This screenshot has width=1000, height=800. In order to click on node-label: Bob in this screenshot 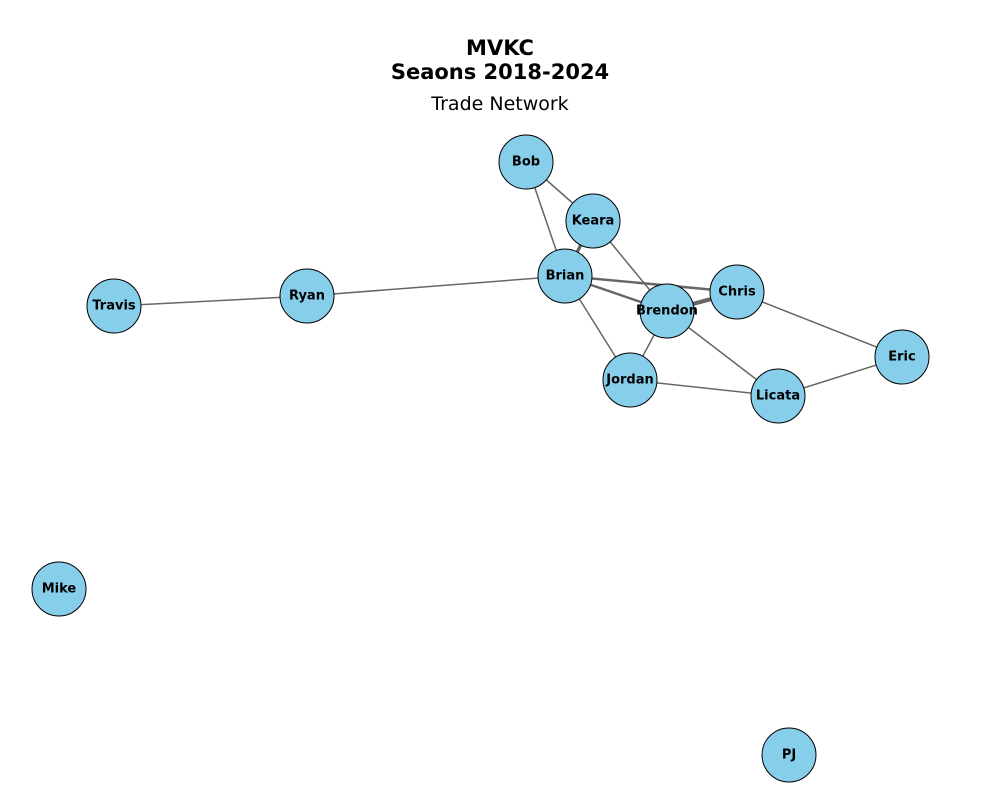, I will do `click(526, 162)`.